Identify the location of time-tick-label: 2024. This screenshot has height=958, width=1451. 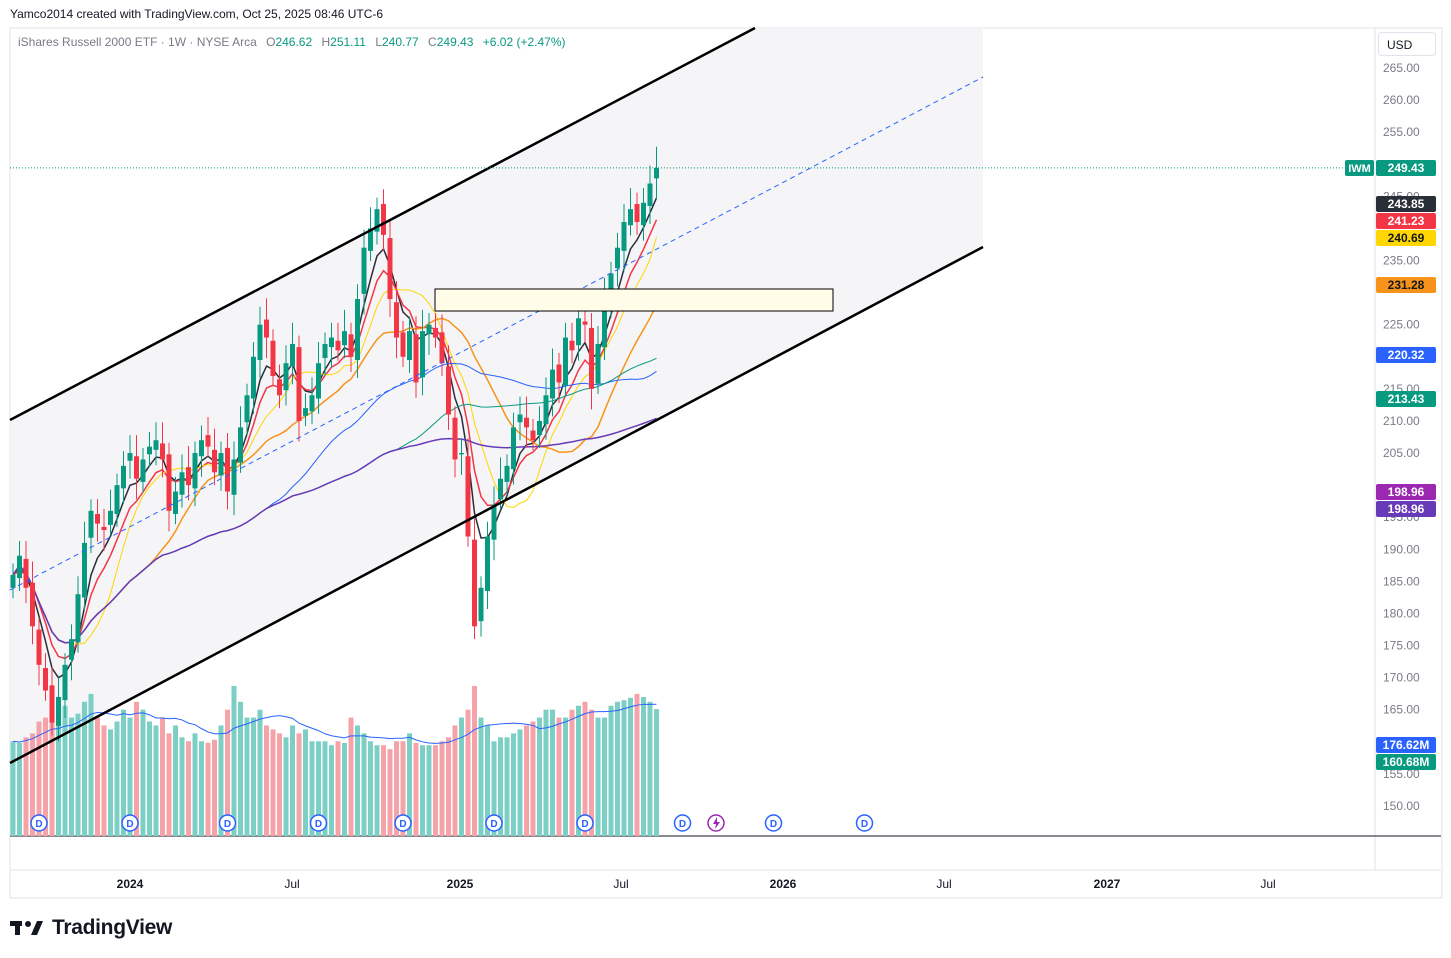
(130, 884).